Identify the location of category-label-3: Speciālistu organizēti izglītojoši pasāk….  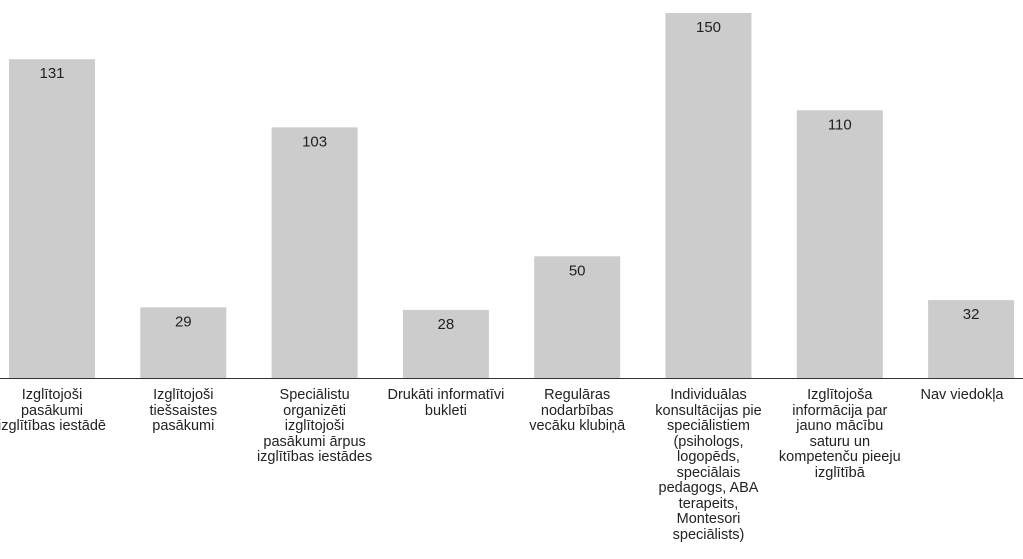
(314, 426).